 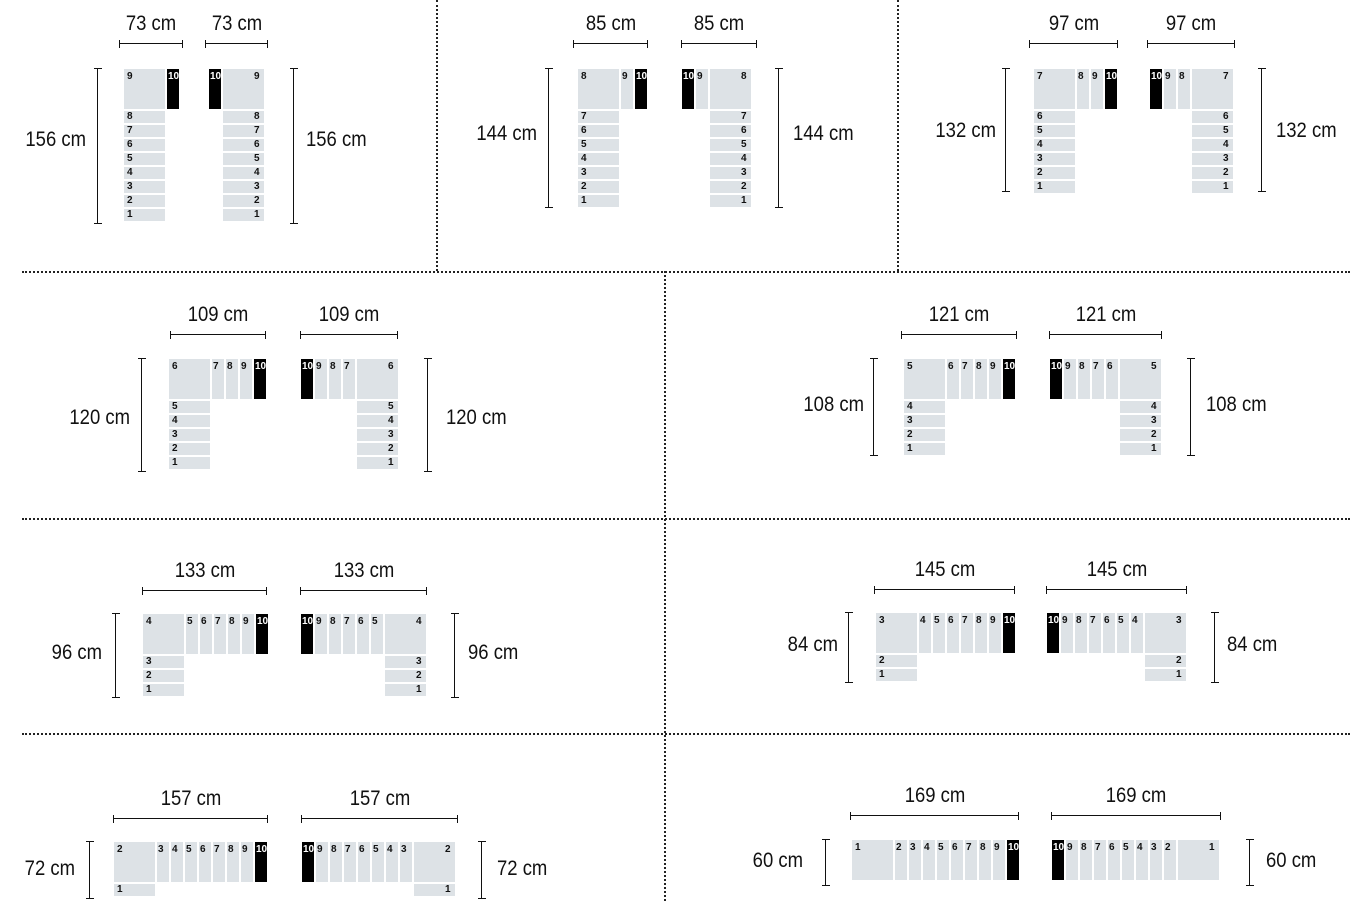 What do you see at coordinates (944, 569) in the screenshot?
I see `width-label: 145 cm` at bounding box center [944, 569].